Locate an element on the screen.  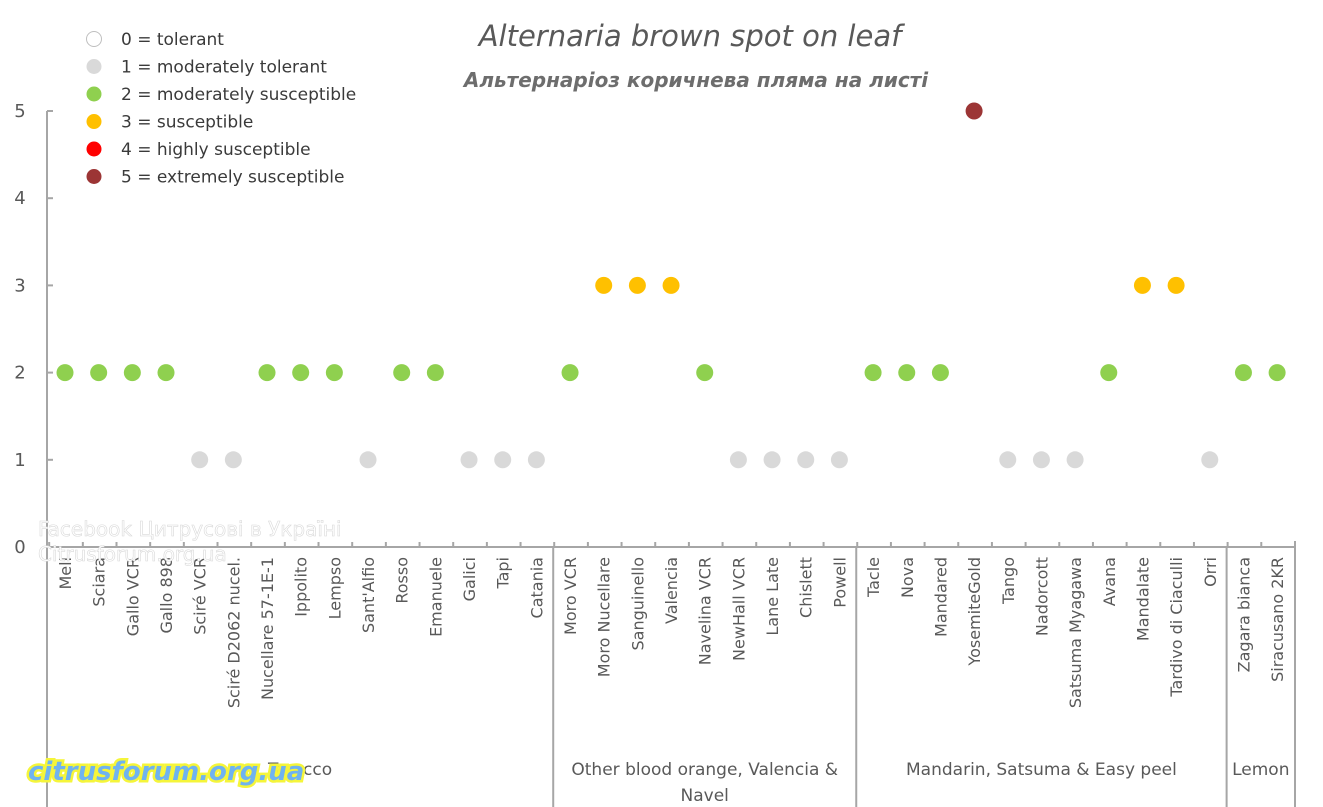
chart-title: Alternaria brown spot on leaf is located at coordinates (691, 36).